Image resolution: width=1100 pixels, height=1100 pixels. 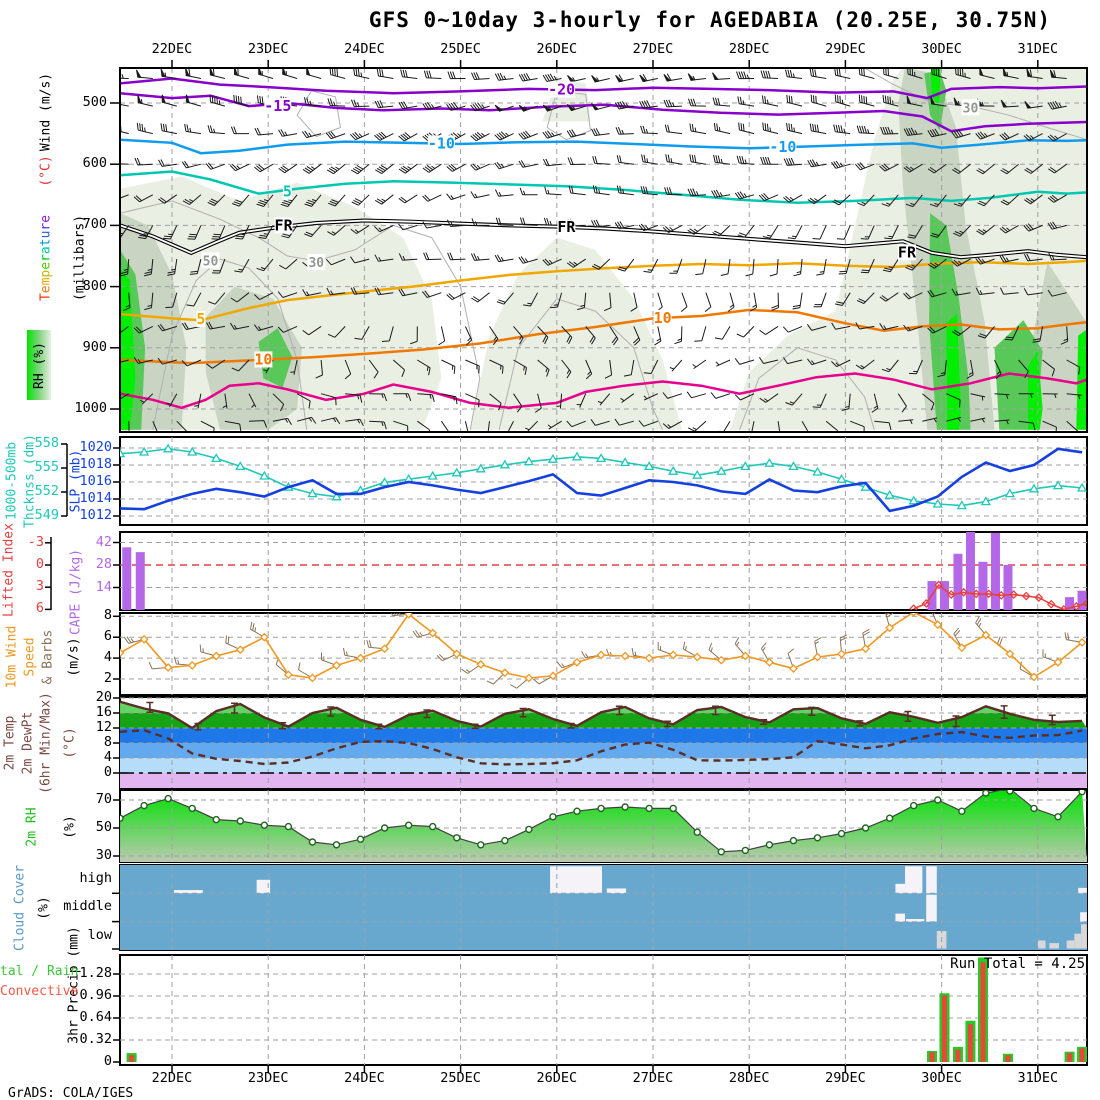 What do you see at coordinates (1038, 49) in the screenshot?
I see `date-label-top: 31DEC` at bounding box center [1038, 49].